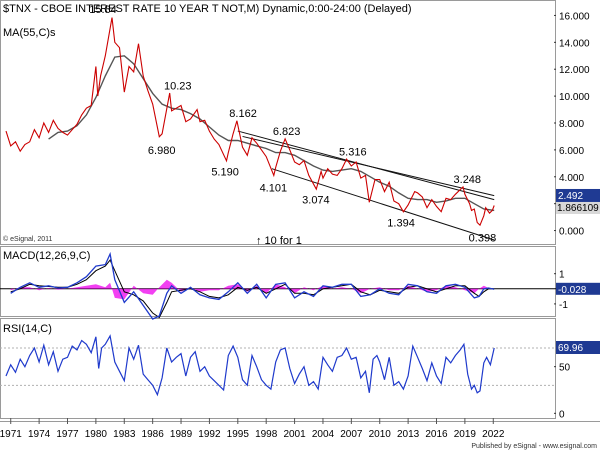 This screenshot has width=600, height=456. Describe the element at coordinates (571, 124) in the screenshot. I see `price-tick-label: 8.000` at that location.